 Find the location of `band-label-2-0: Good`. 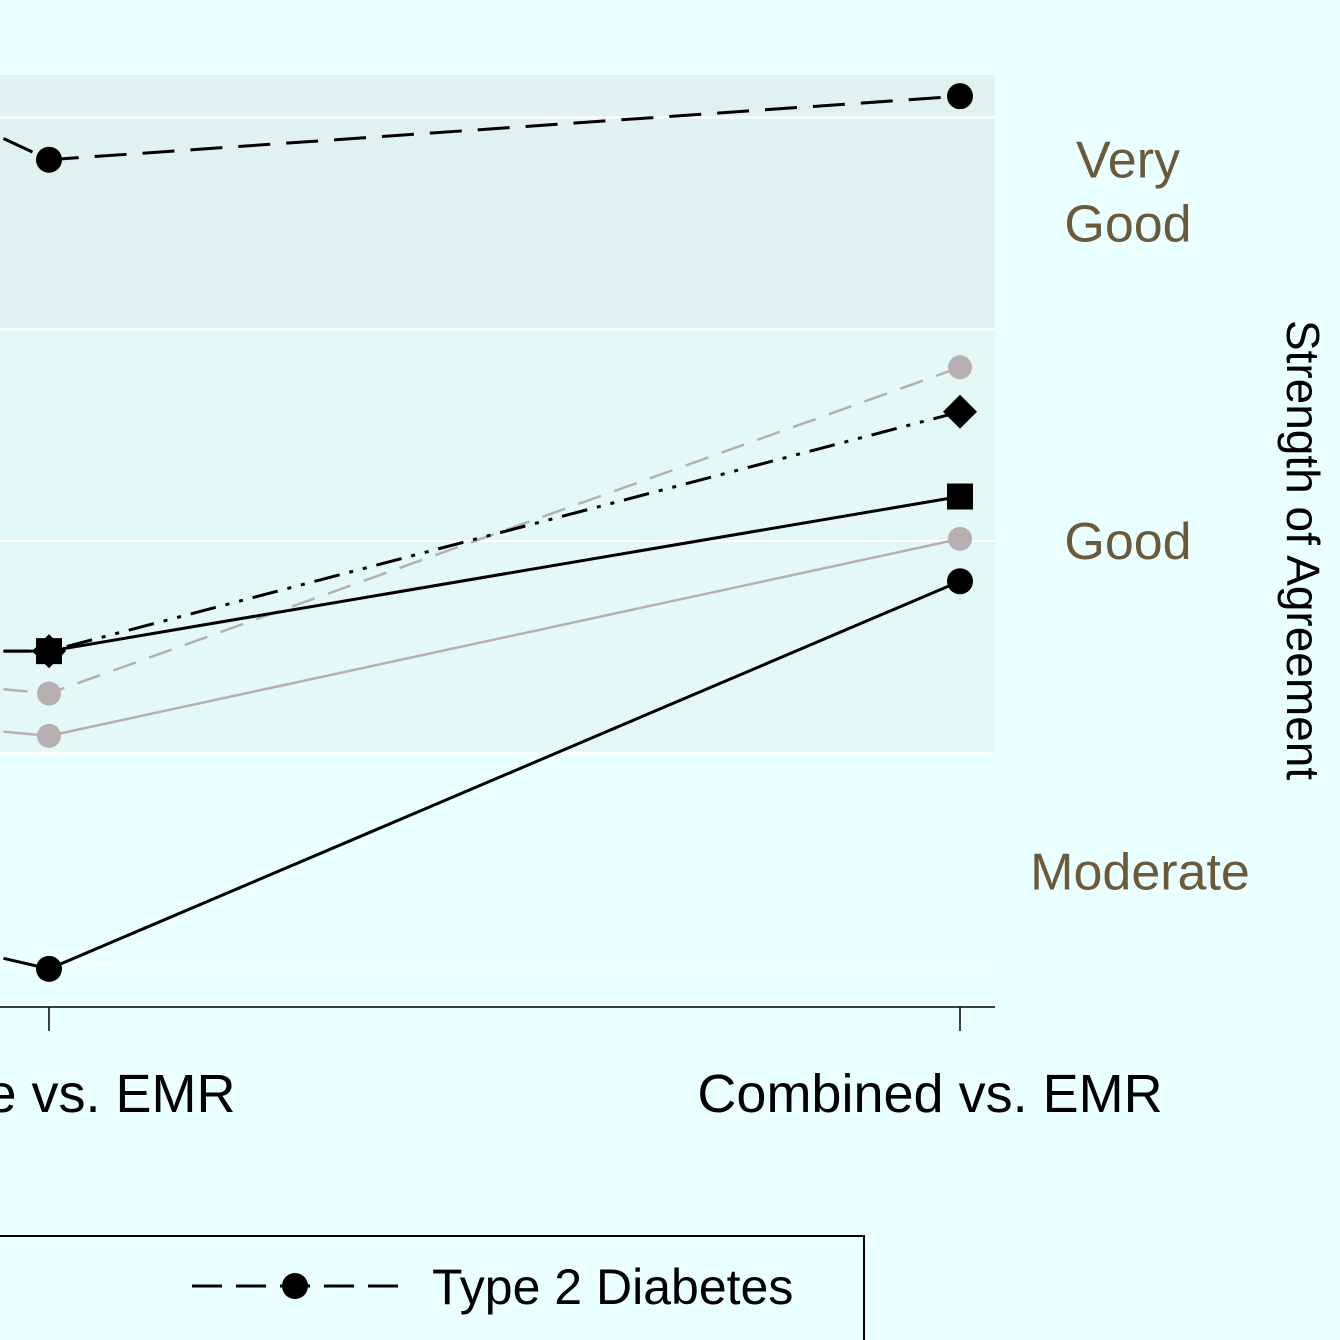

band-label-2-0: Good is located at coordinates (1127, 542).